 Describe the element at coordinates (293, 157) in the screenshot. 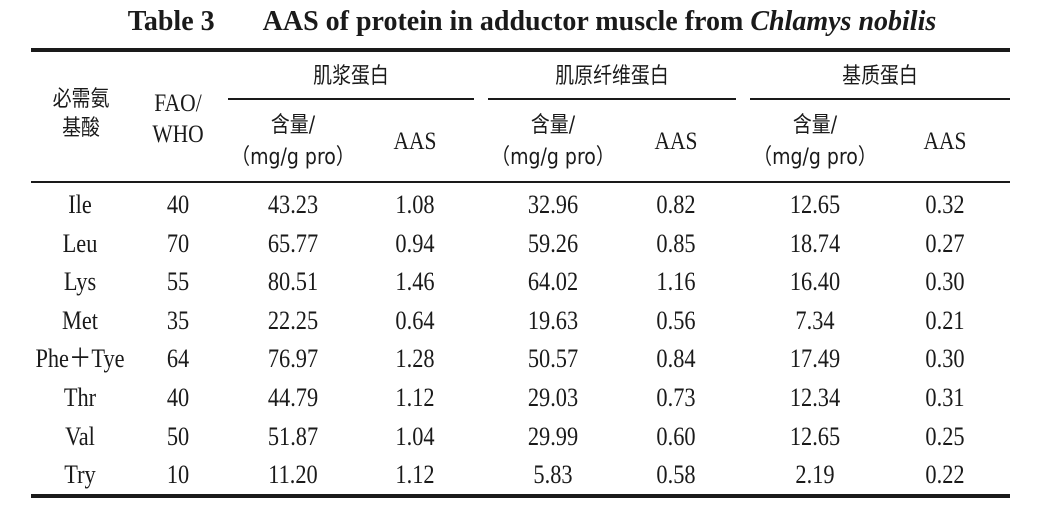

I see `header-content-1-line2: （mg/g pro）` at that location.